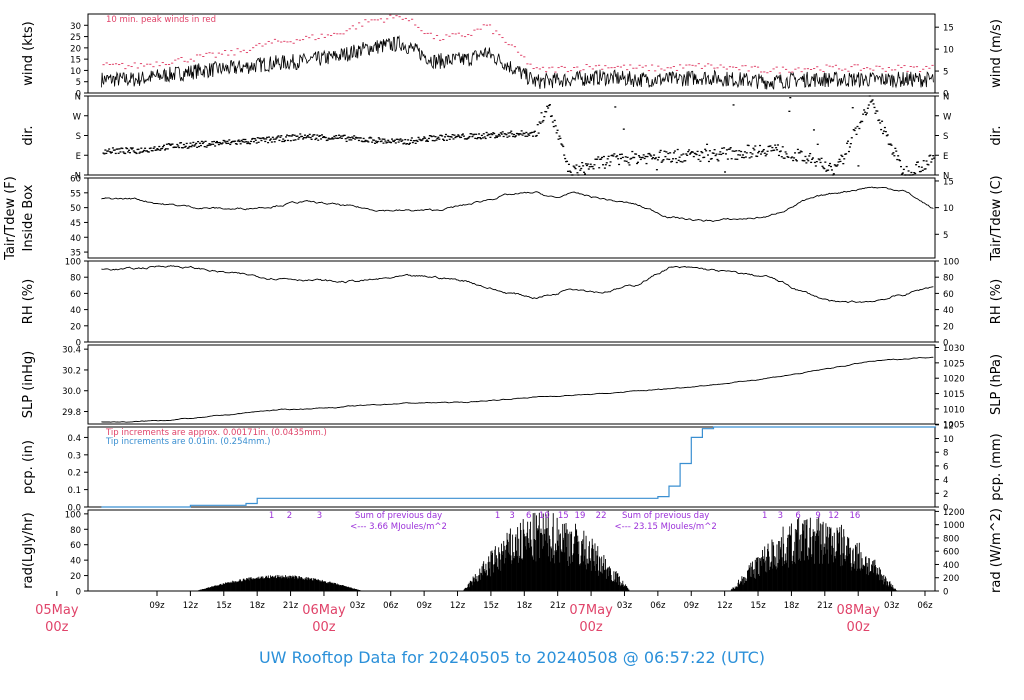 This screenshot has height=700, width=1024. Describe the element at coordinates (517, 389) in the screenshot. I see `slp-line` at that location.